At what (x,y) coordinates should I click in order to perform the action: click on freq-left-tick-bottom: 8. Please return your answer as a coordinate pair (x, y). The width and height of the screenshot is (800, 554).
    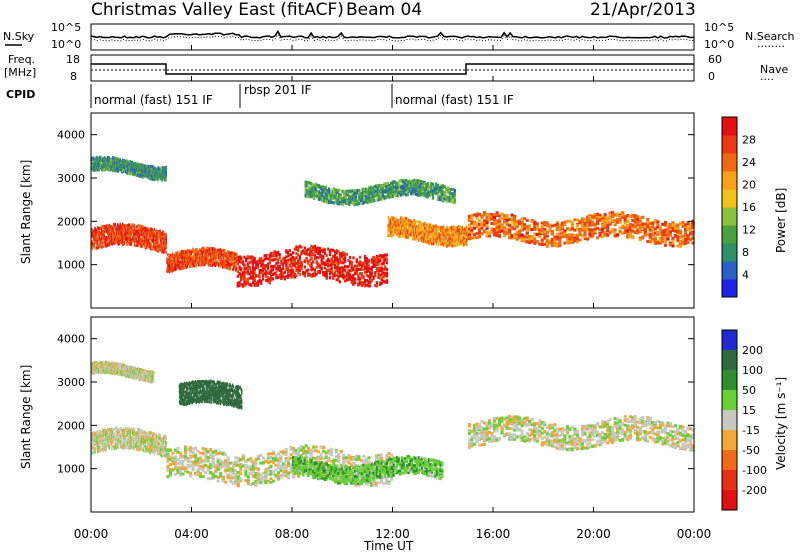
    Looking at the image, I should click on (73, 76).